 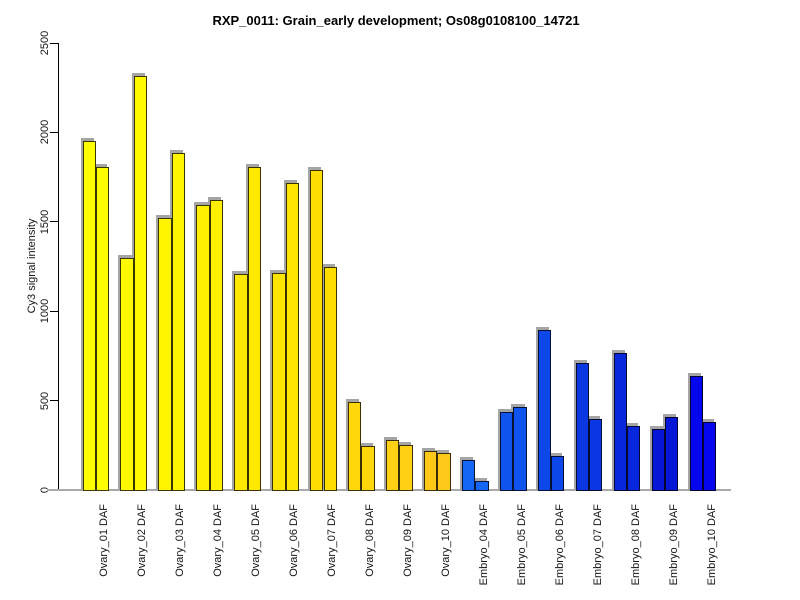 What do you see at coordinates (45, 400) in the screenshot?
I see `y-tick-label: 500` at bounding box center [45, 400].